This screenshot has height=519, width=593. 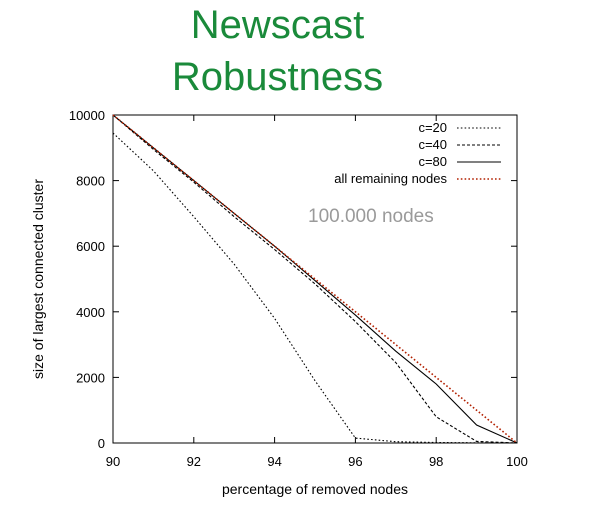 What do you see at coordinates (436, 461) in the screenshot?
I see `x-tick-label: 98` at bounding box center [436, 461].